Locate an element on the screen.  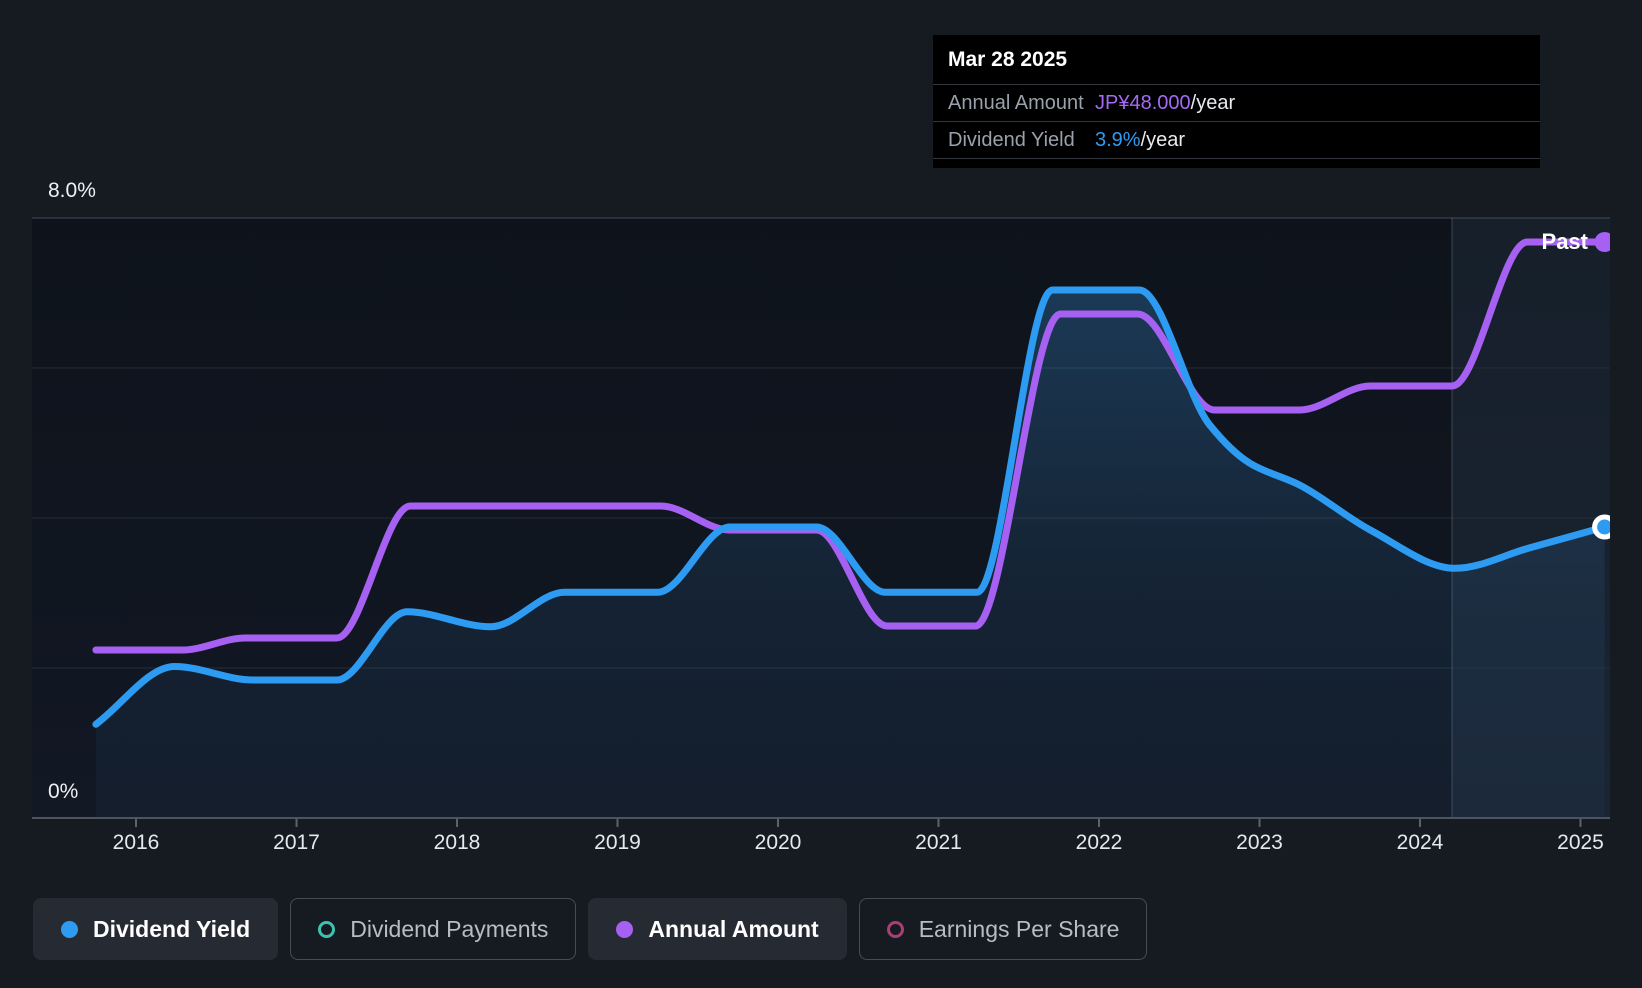
x-axis-label-2020: 2020 is located at coordinates (778, 842).